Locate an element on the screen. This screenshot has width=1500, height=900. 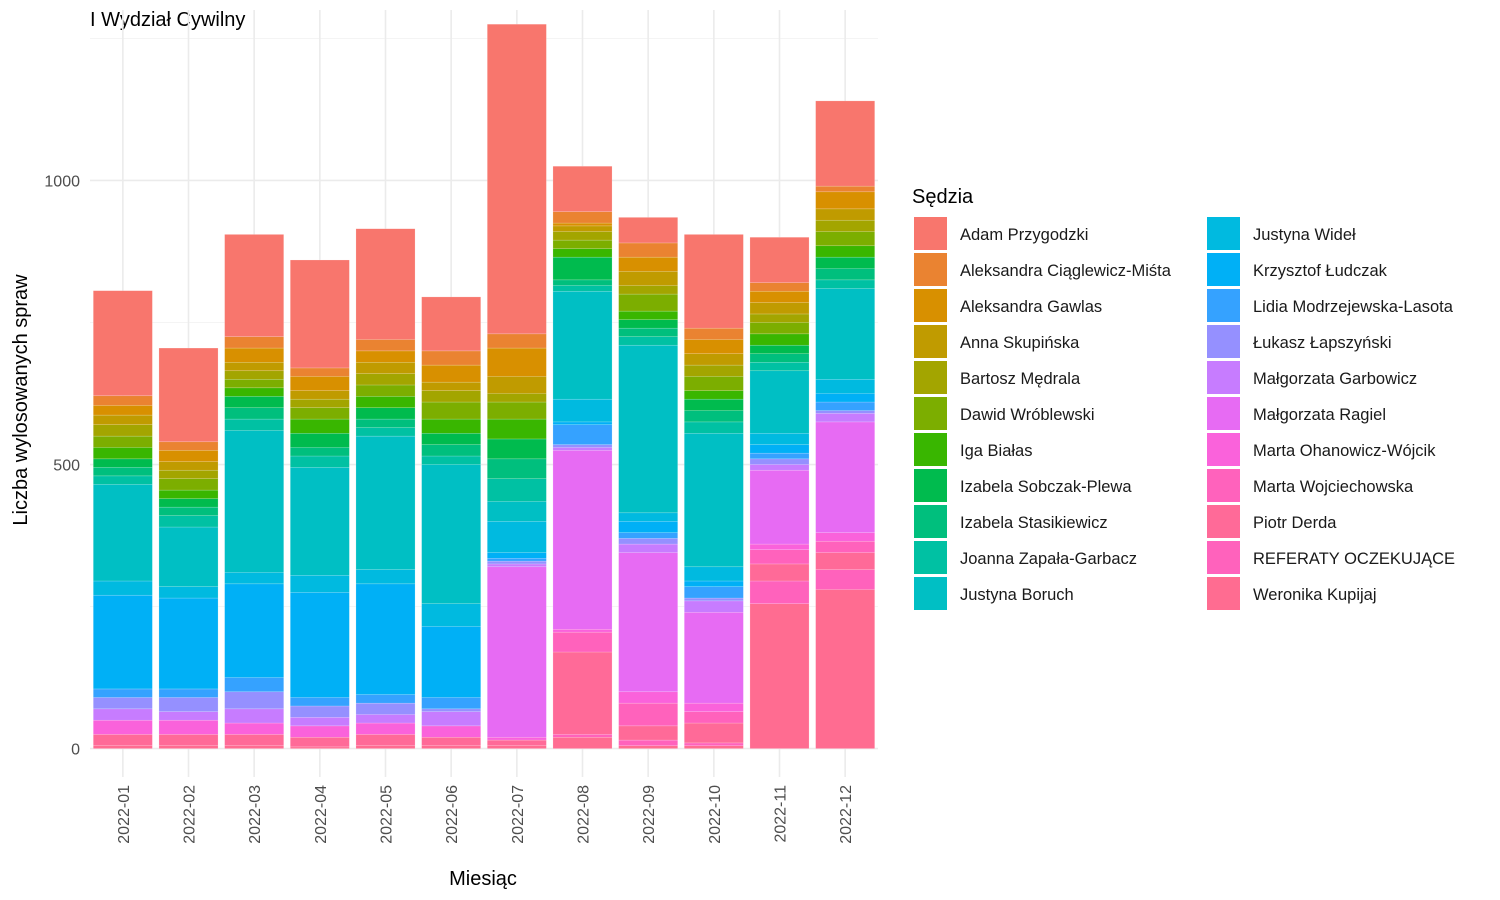
legend-label: Justyna Boruch is located at coordinates (1017, 595).